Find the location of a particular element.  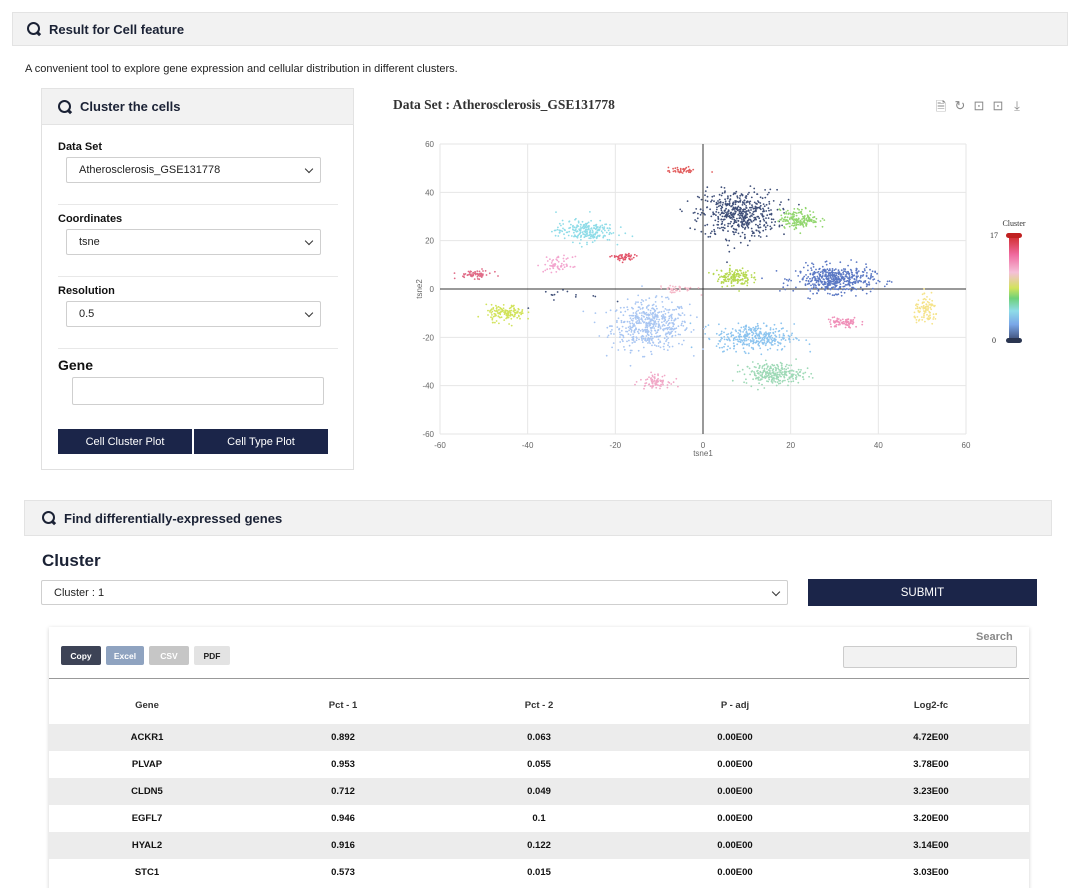

table-cell: 0.00E00 is located at coordinates (735, 791).